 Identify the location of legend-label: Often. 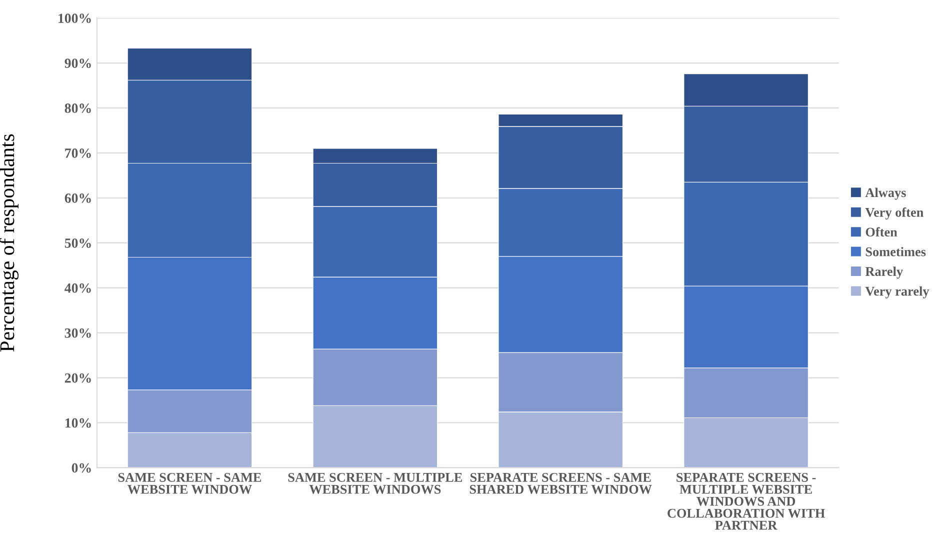
(882, 232).